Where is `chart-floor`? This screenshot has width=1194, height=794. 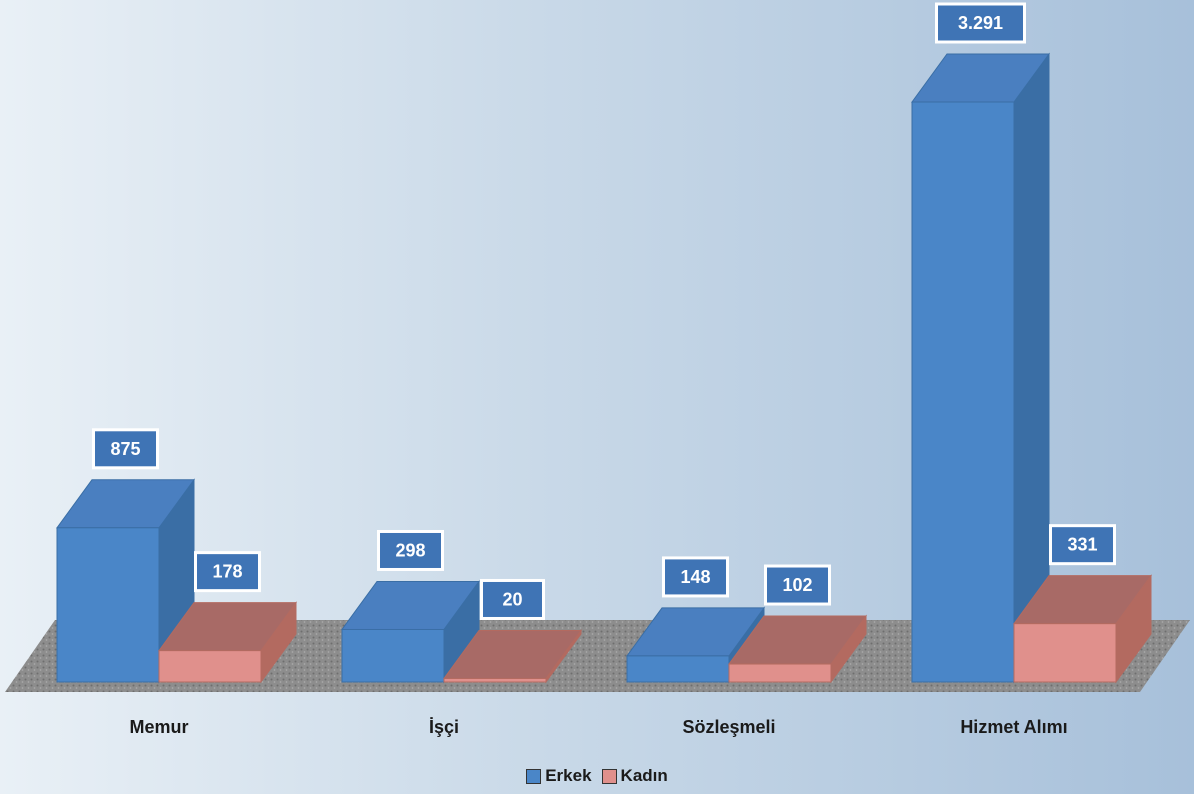 chart-floor is located at coordinates (597, 656).